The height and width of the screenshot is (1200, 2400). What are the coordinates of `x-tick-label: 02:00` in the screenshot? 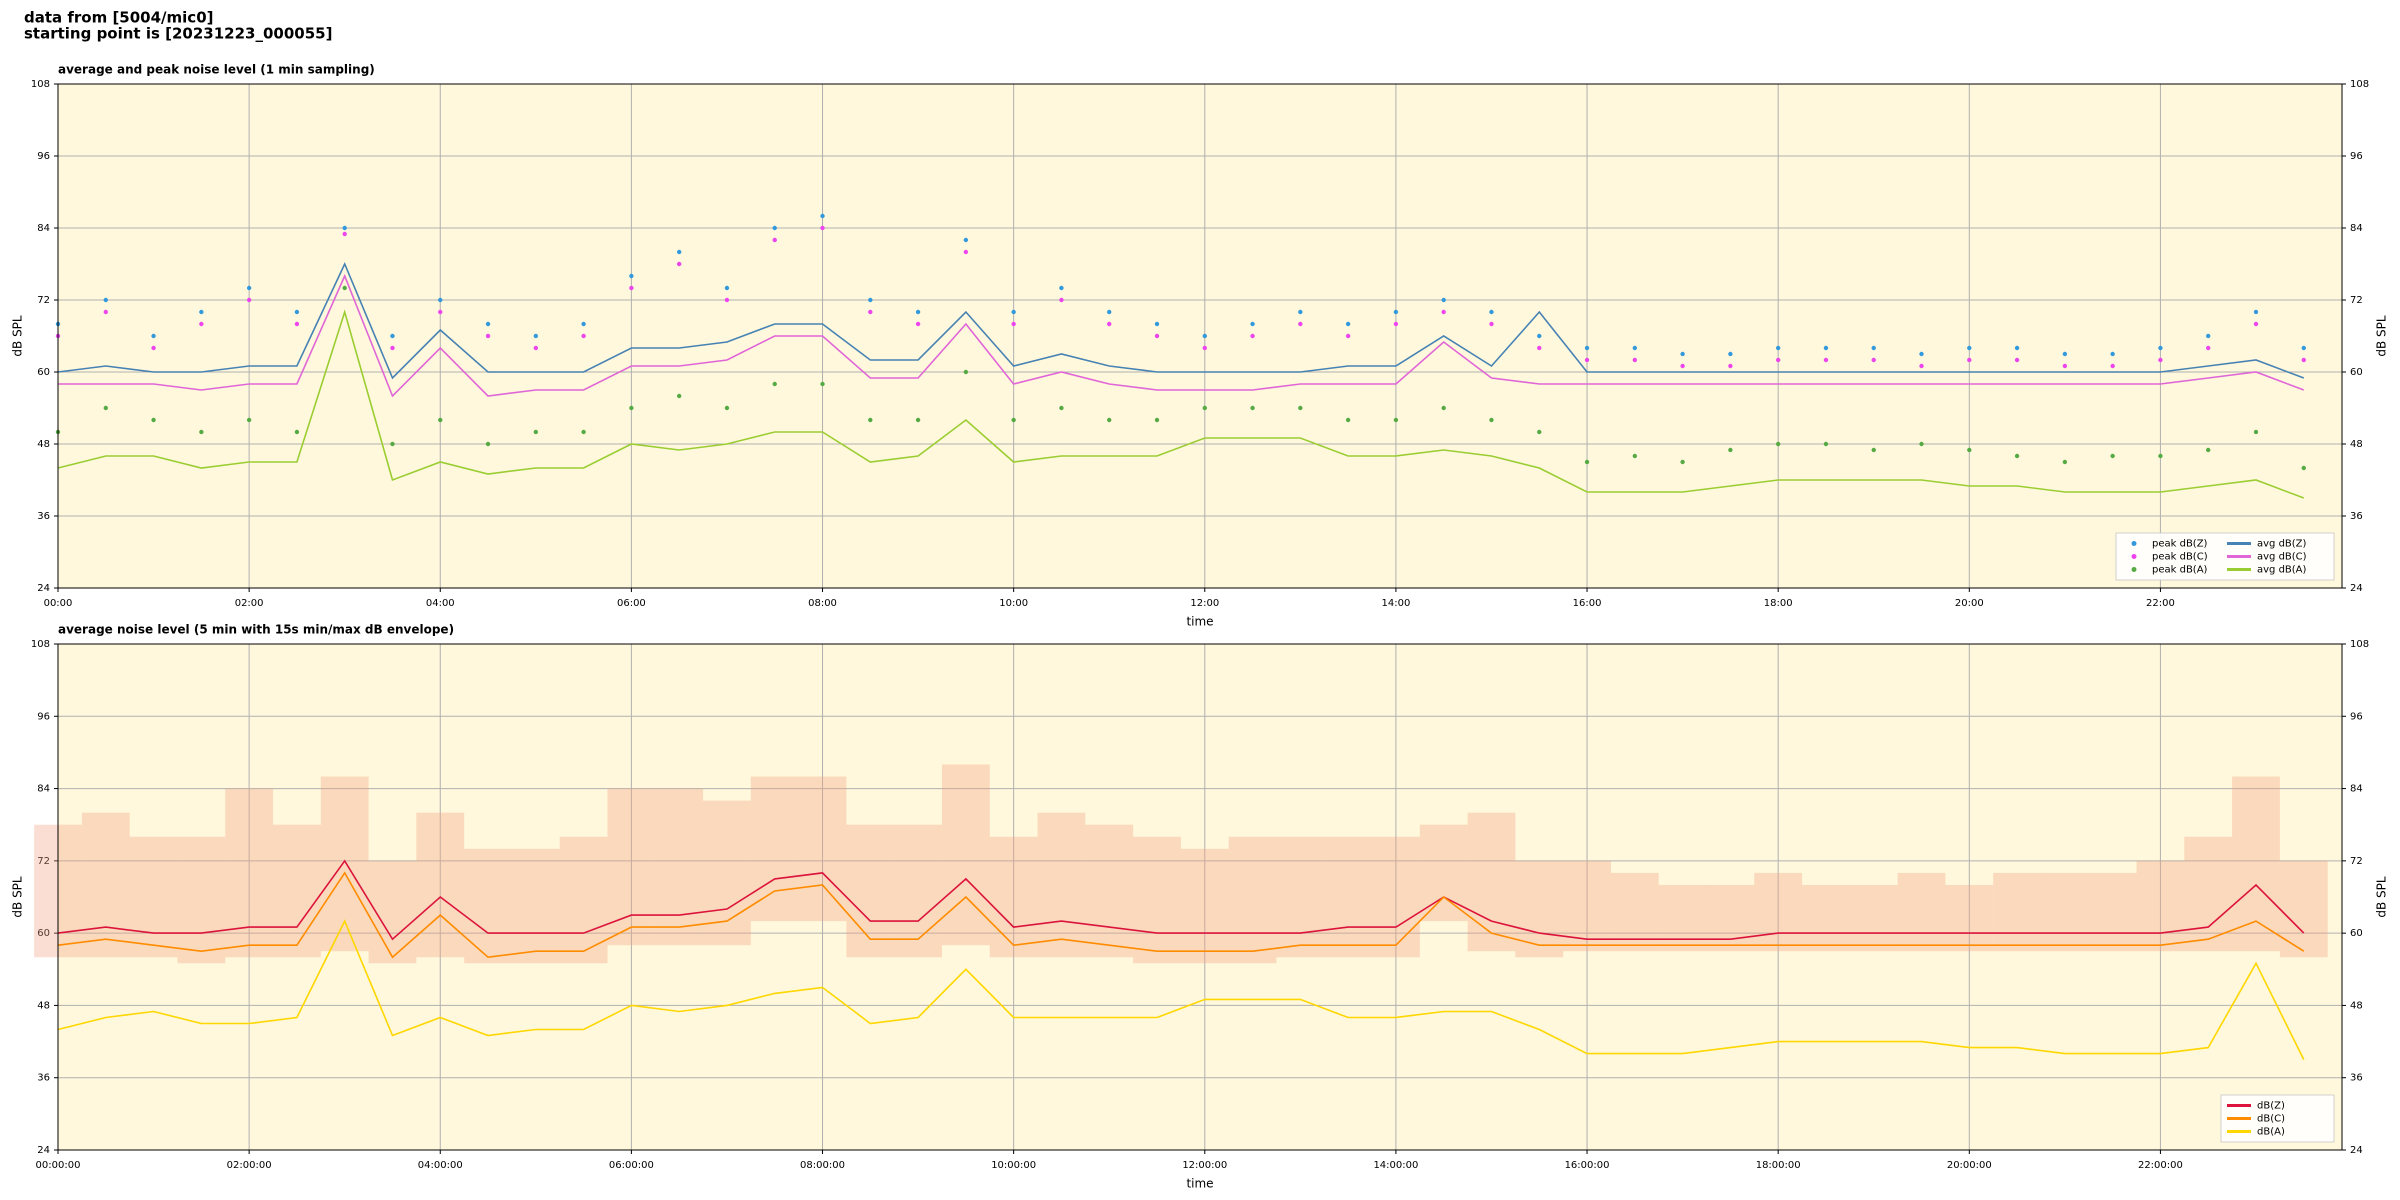 It's located at (249, 603).